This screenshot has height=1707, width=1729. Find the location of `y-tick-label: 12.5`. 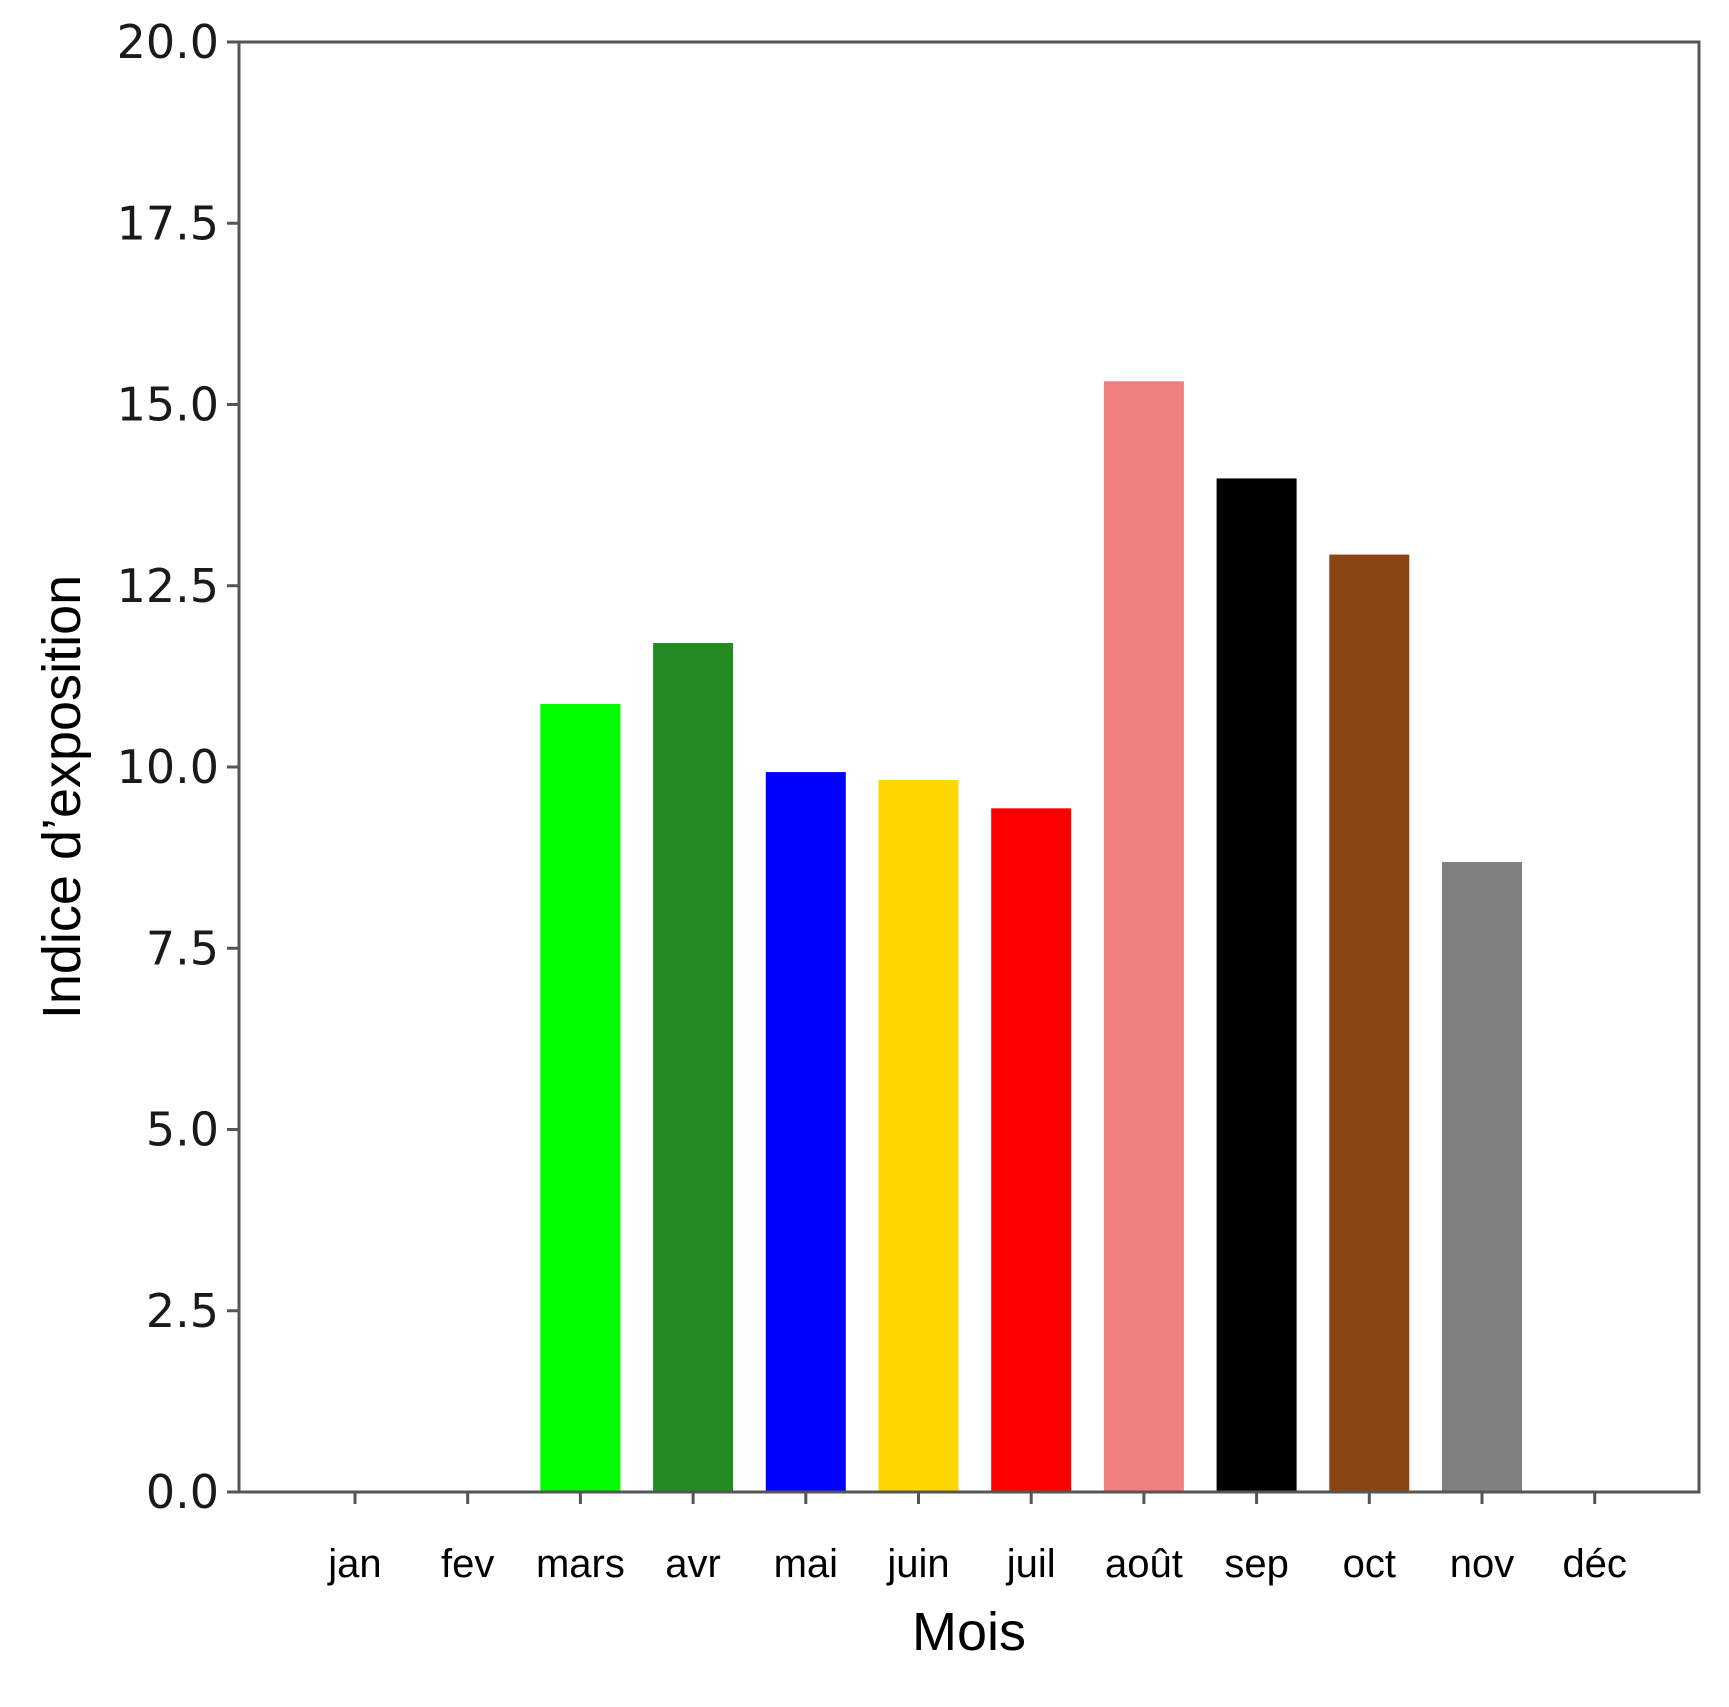

y-tick-label: 12.5 is located at coordinates (168, 586).